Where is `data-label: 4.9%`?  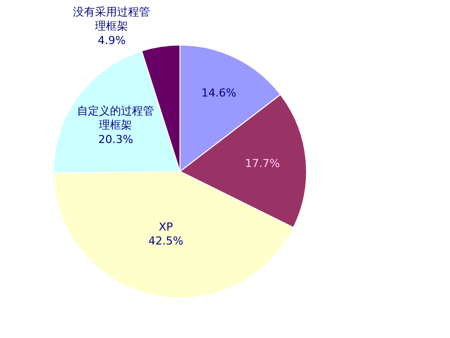 data-label: 4.9% is located at coordinates (112, 40).